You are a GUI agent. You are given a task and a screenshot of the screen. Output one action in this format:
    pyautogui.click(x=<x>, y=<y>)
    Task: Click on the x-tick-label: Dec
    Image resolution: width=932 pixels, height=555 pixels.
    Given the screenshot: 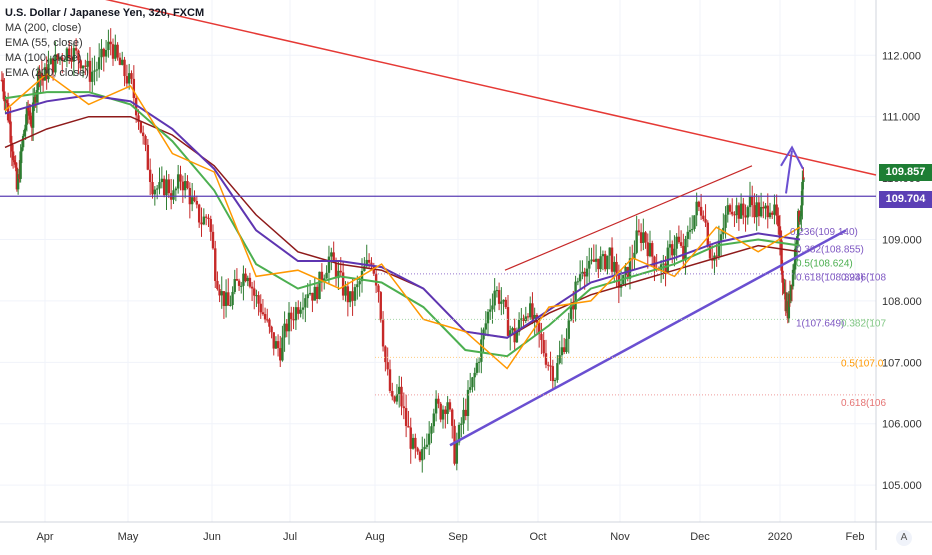 What is the action you would take?
    pyautogui.click(x=700, y=537)
    